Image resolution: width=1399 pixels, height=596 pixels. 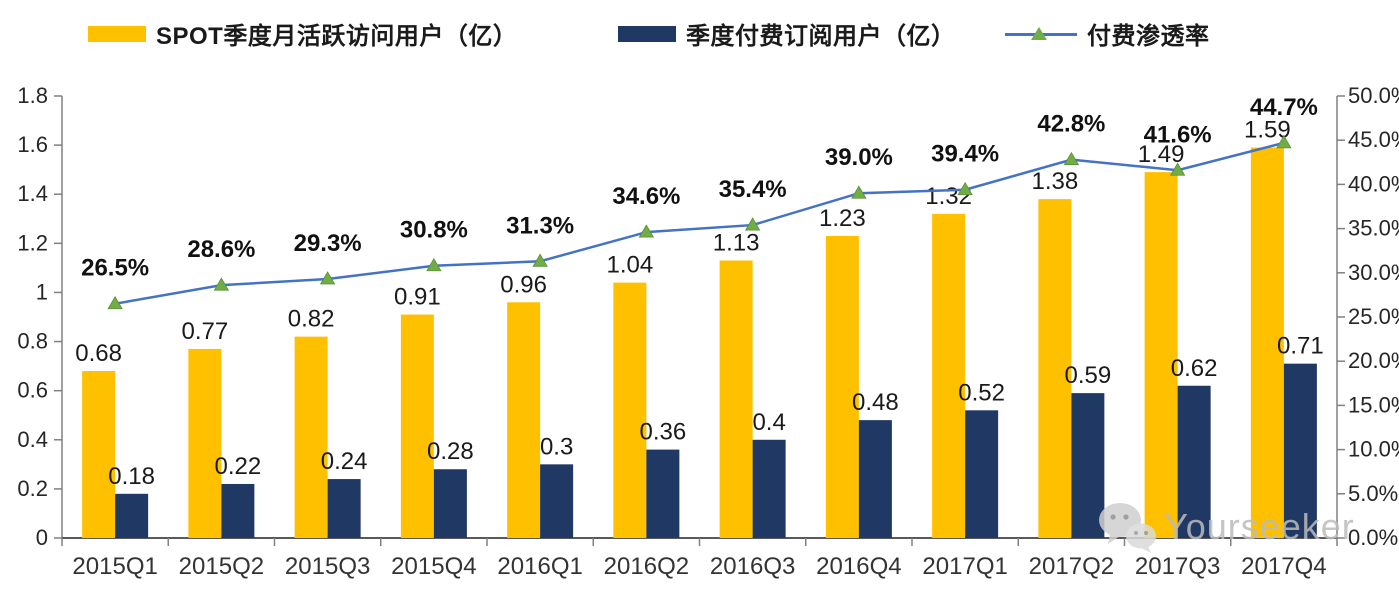 What do you see at coordinates (98, 353) in the screenshot?
I see `mau-value-label: 0.68` at bounding box center [98, 353].